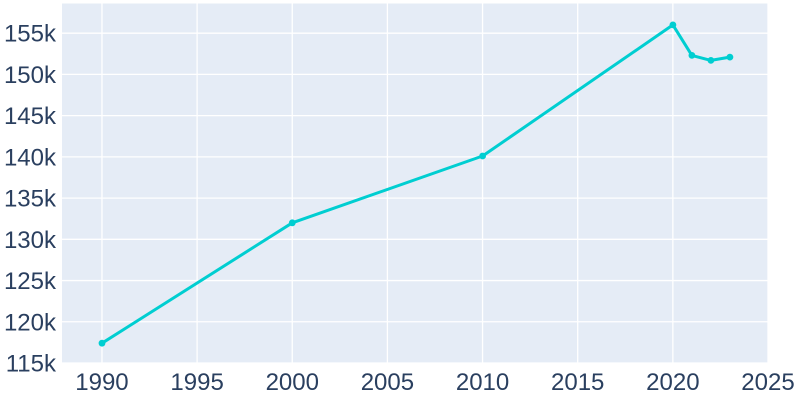  Describe the element at coordinates (767, 382) in the screenshot. I see `x-tick-label: 2025` at that location.